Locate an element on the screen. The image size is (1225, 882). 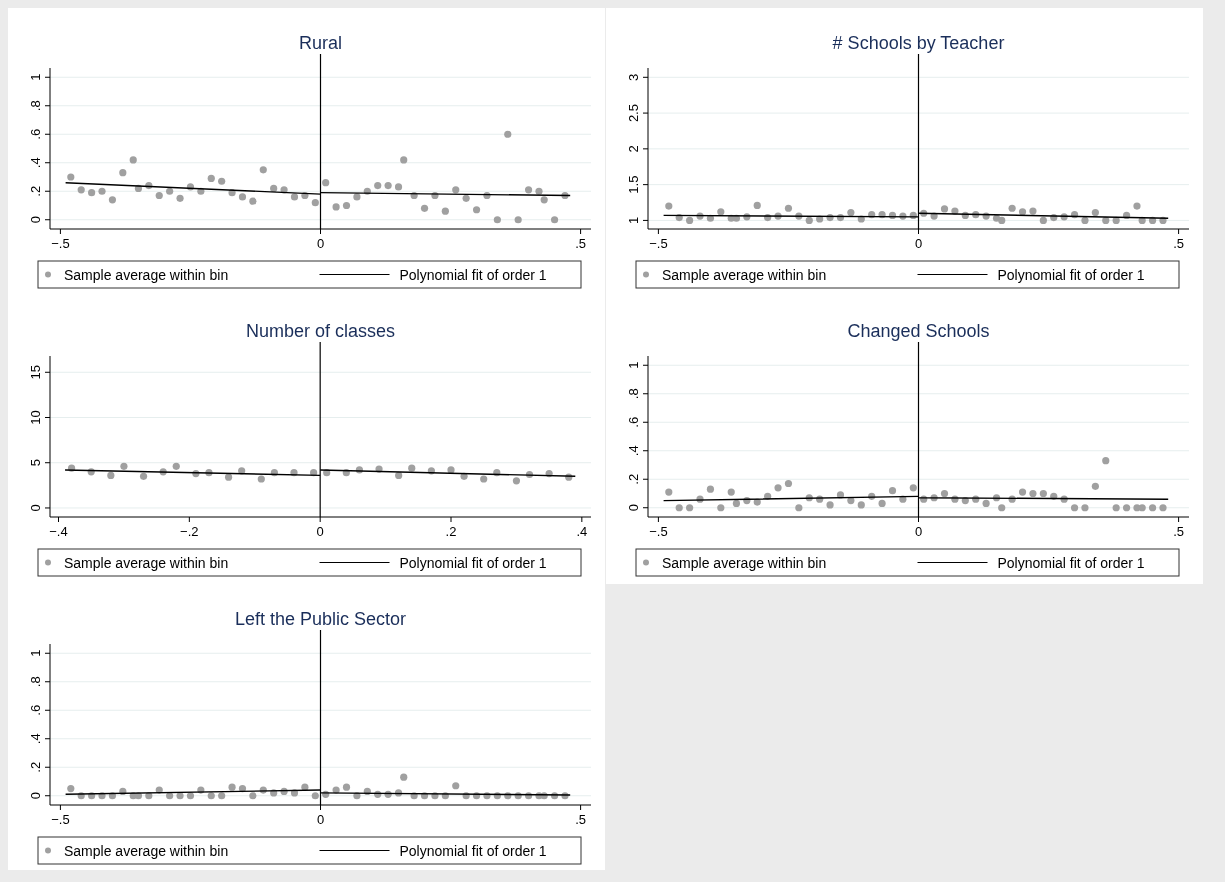
x-tick-label: .2 is located at coordinates (451, 531).